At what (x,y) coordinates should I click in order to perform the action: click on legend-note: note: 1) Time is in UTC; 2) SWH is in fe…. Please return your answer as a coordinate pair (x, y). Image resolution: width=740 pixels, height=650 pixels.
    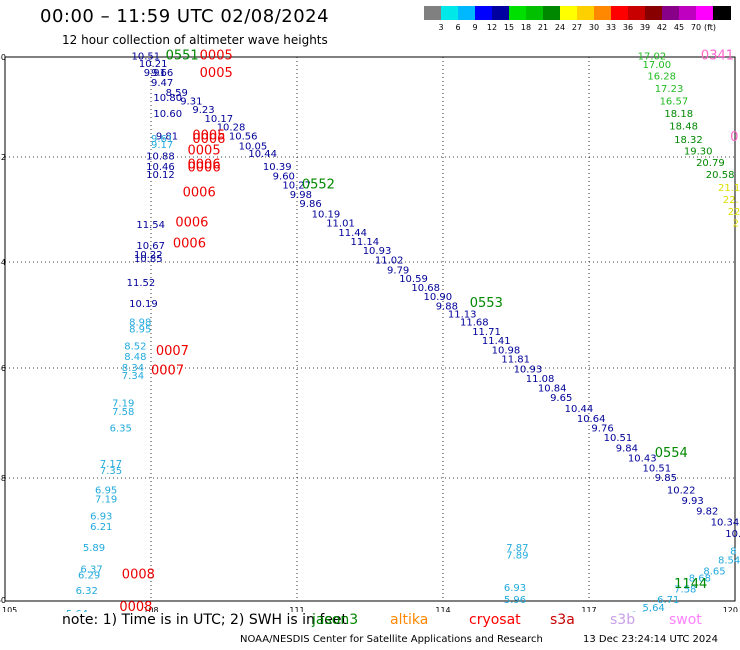
    Looking at the image, I should click on (205, 620).